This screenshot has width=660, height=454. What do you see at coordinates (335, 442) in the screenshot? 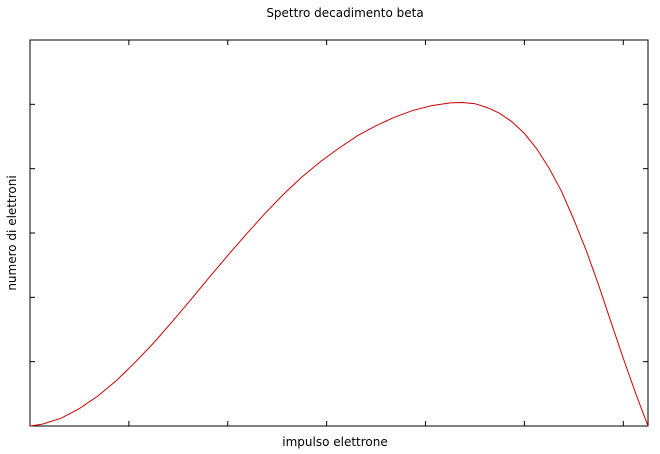
I see `x-axis-label: impulso elettrone` at bounding box center [335, 442].